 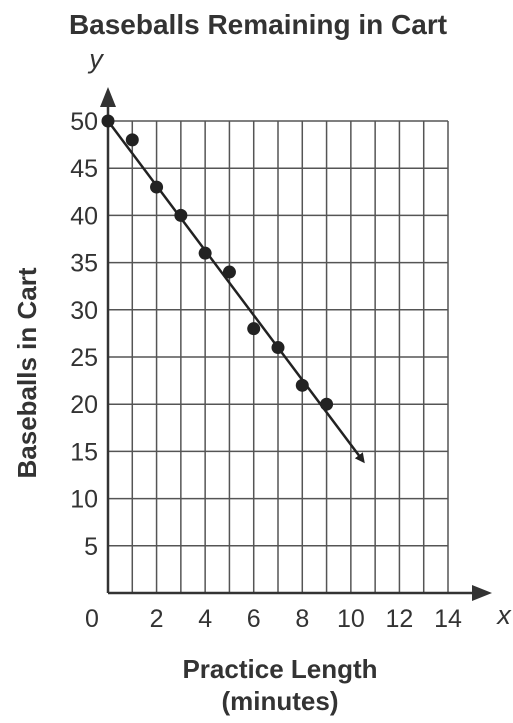 What do you see at coordinates (84, 311) in the screenshot?
I see `y-tick-label: 30` at bounding box center [84, 311].